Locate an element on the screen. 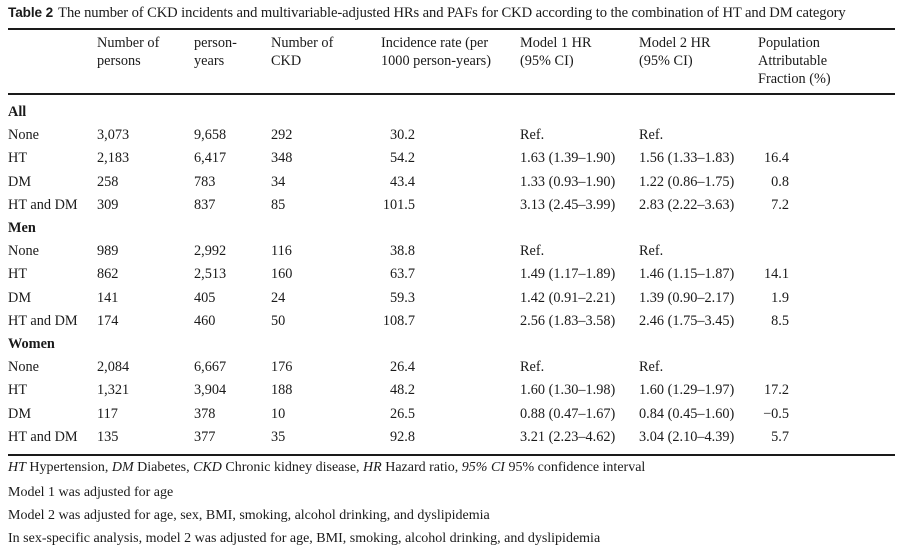 The image size is (906, 551). top-rule is located at coordinates (451, 29).